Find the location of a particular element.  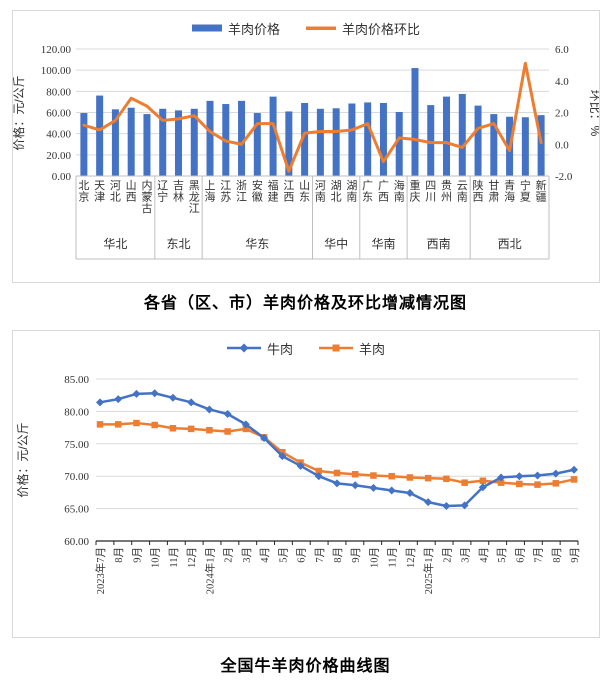

chart2-legend: 牛肉 羊肉 is located at coordinates (306, 346).